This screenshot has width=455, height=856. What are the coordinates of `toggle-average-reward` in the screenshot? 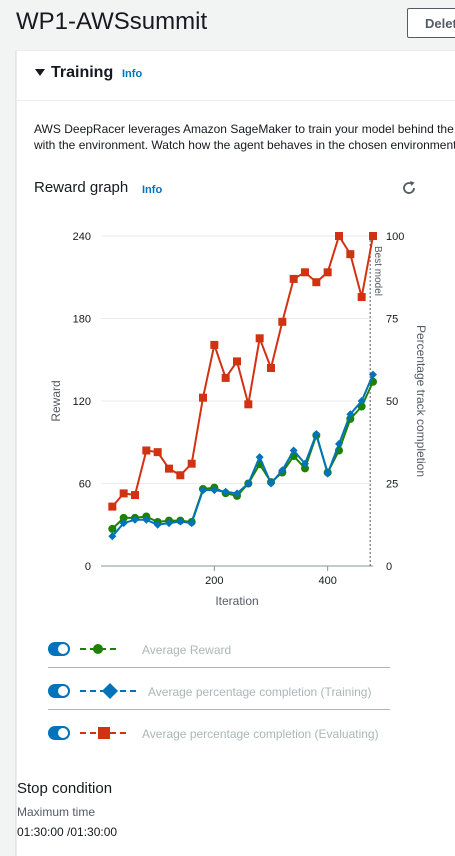 It's located at (59, 649).